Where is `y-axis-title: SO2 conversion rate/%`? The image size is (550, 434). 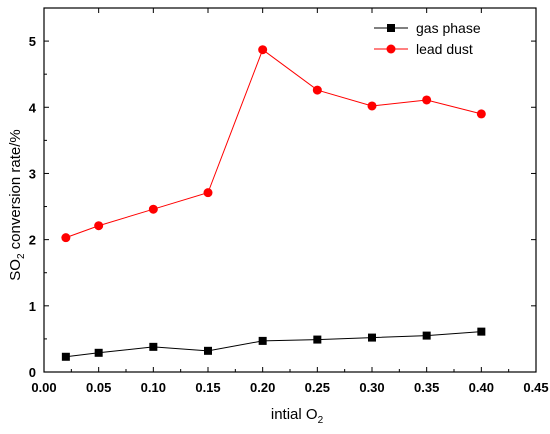 y-axis-title: SO2 conversion rate/% is located at coordinates (17, 204).